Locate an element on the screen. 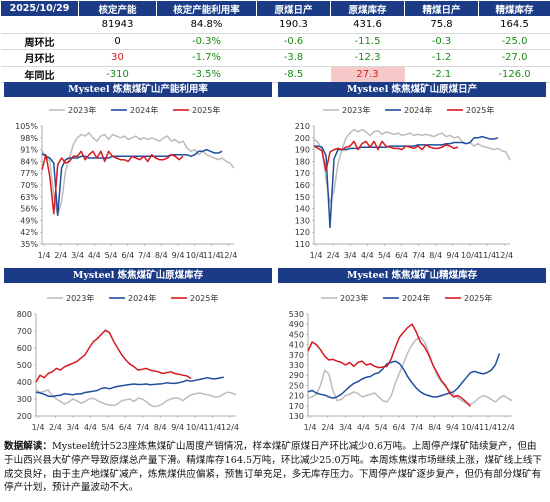 The width and height of the screenshot is (550, 502). y-tick-label: 500 is located at coordinates (24, 365).